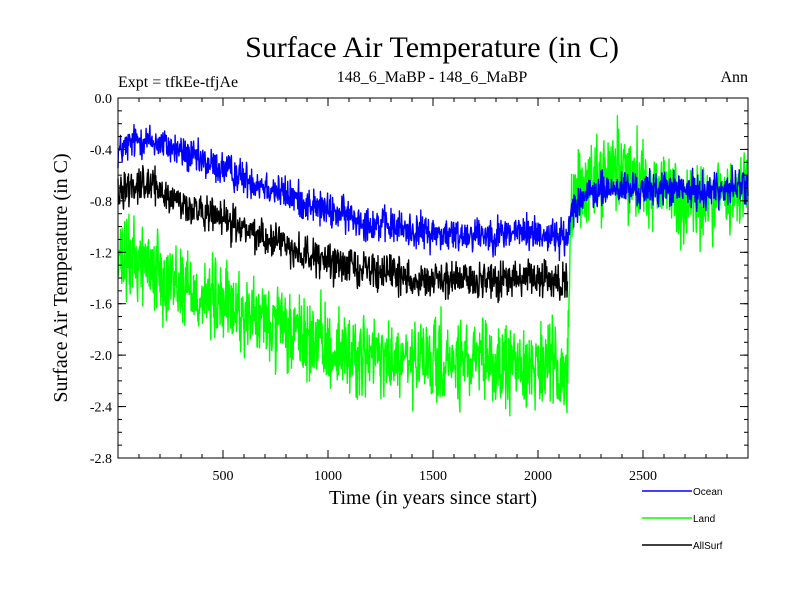 The width and height of the screenshot is (800, 600). Describe the element at coordinates (101, 459) in the screenshot. I see `y-tick-label: -2.8` at that location.